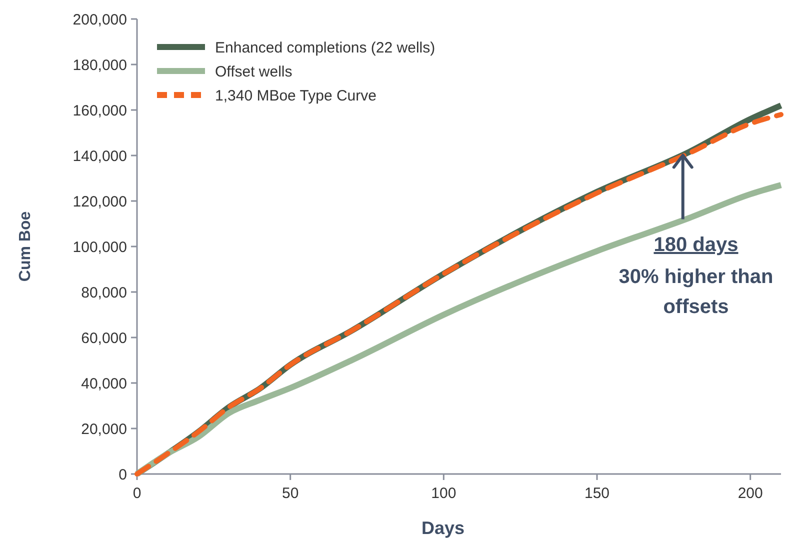  Describe the element at coordinates (290, 493) in the screenshot. I see `x-tick-label: 50` at that location.